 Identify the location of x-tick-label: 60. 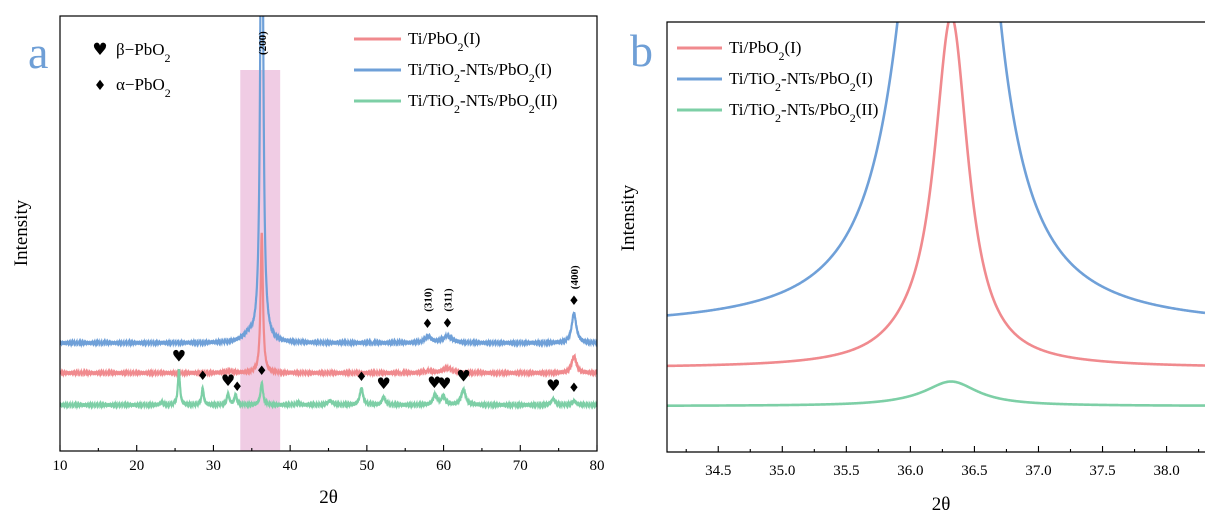
(443, 466).